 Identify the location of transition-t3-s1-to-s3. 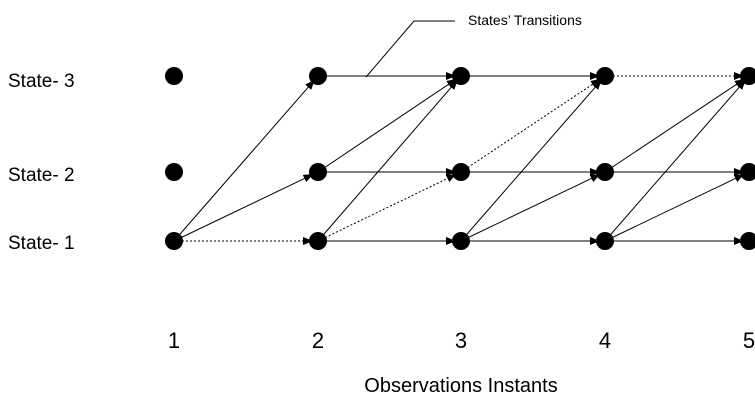
(531, 160).